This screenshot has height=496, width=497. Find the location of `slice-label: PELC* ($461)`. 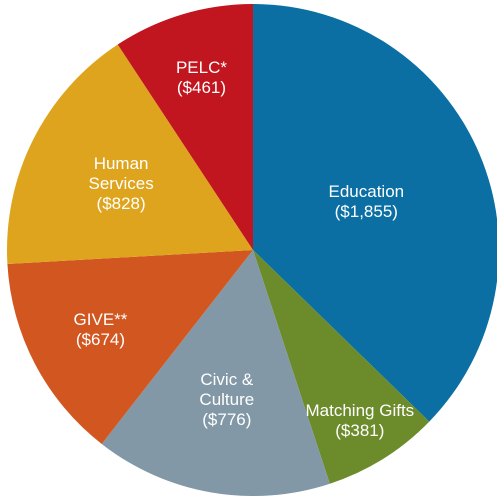

slice-label: PELC* ($461) is located at coordinates (201, 78).